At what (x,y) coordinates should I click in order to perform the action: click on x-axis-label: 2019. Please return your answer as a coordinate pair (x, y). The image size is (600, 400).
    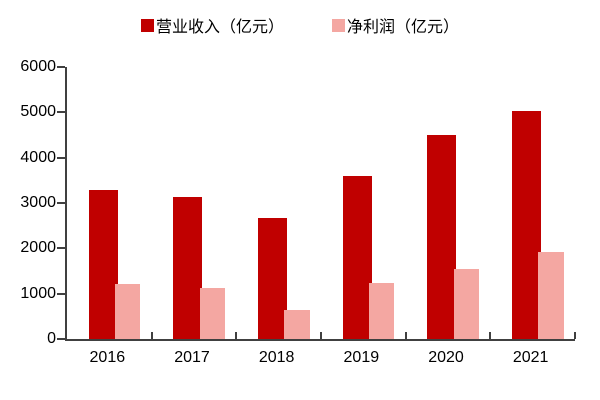
    Looking at the image, I should click on (361, 357).